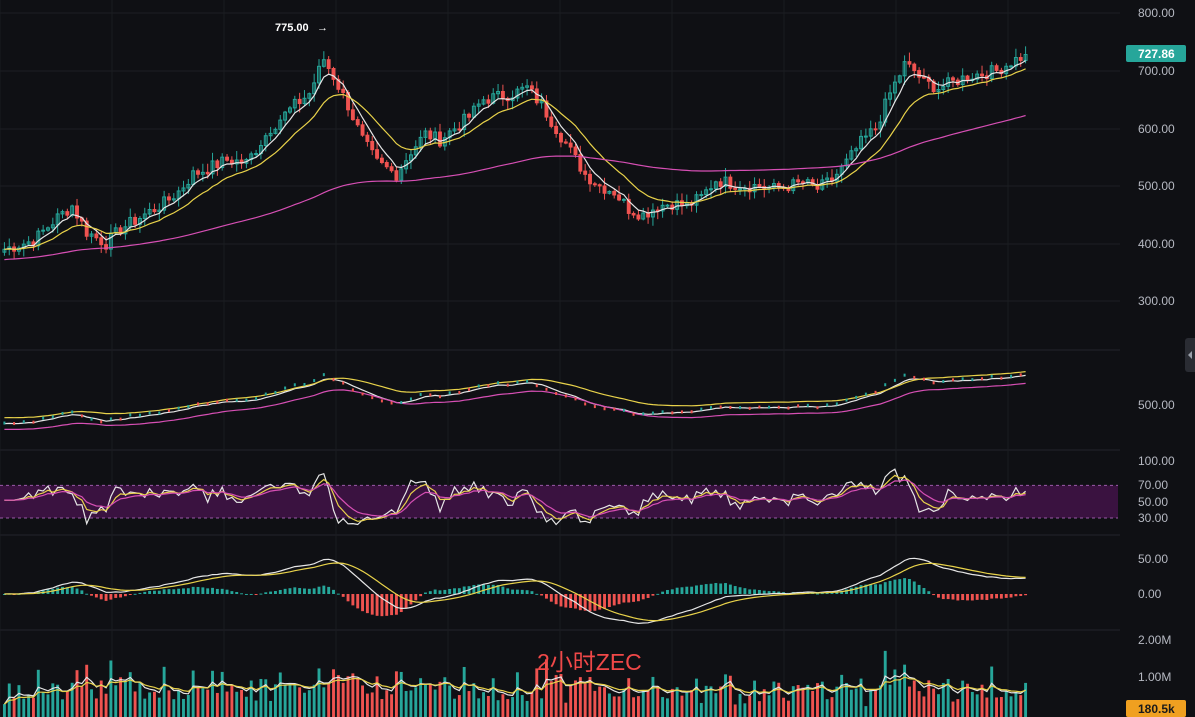  What do you see at coordinates (1150, 594) in the screenshot?
I see `macd-tick-label: 0.00` at bounding box center [1150, 594].